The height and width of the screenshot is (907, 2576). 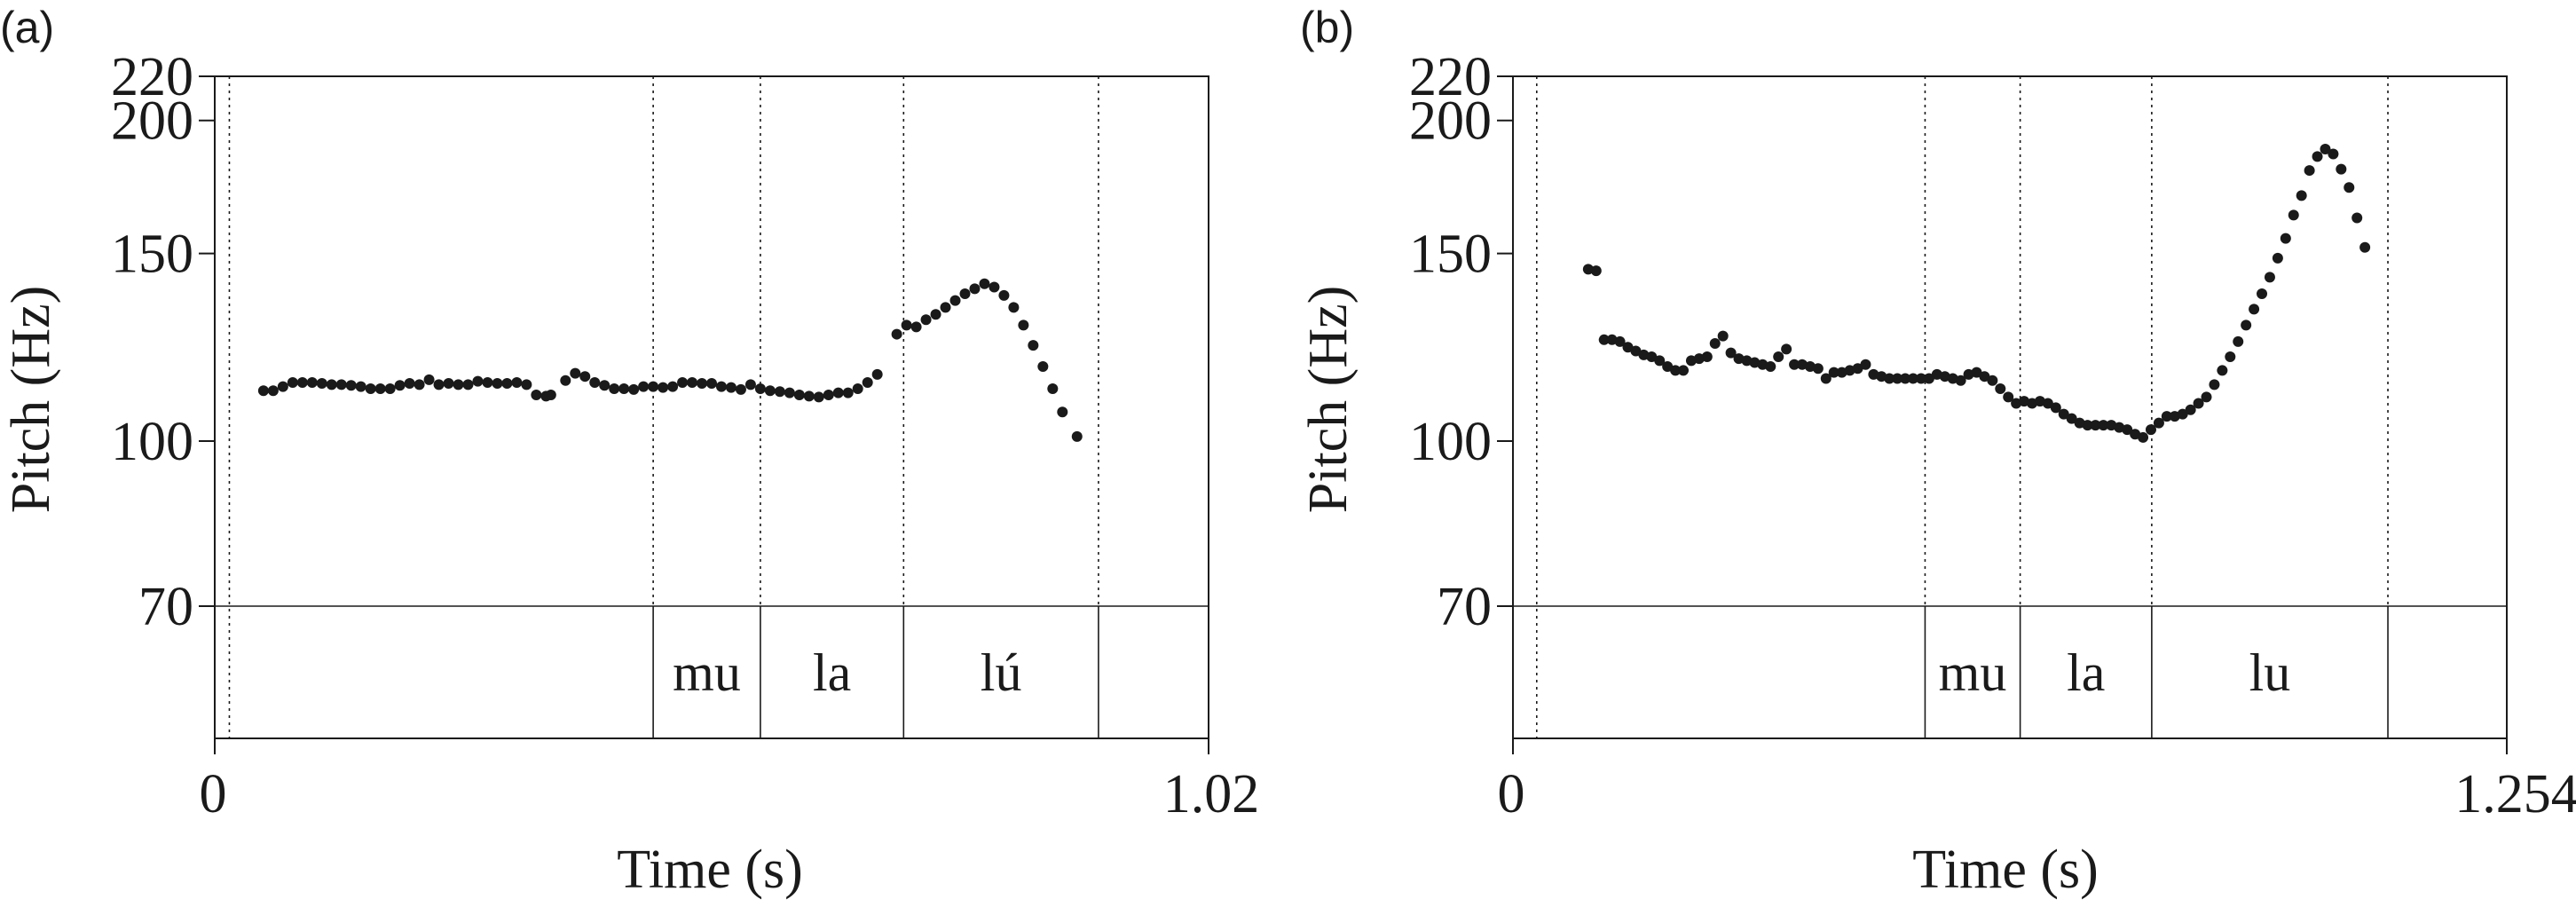 What do you see at coordinates (27, 27) in the screenshot?
I see `panel-label-a: (a)` at bounding box center [27, 27].